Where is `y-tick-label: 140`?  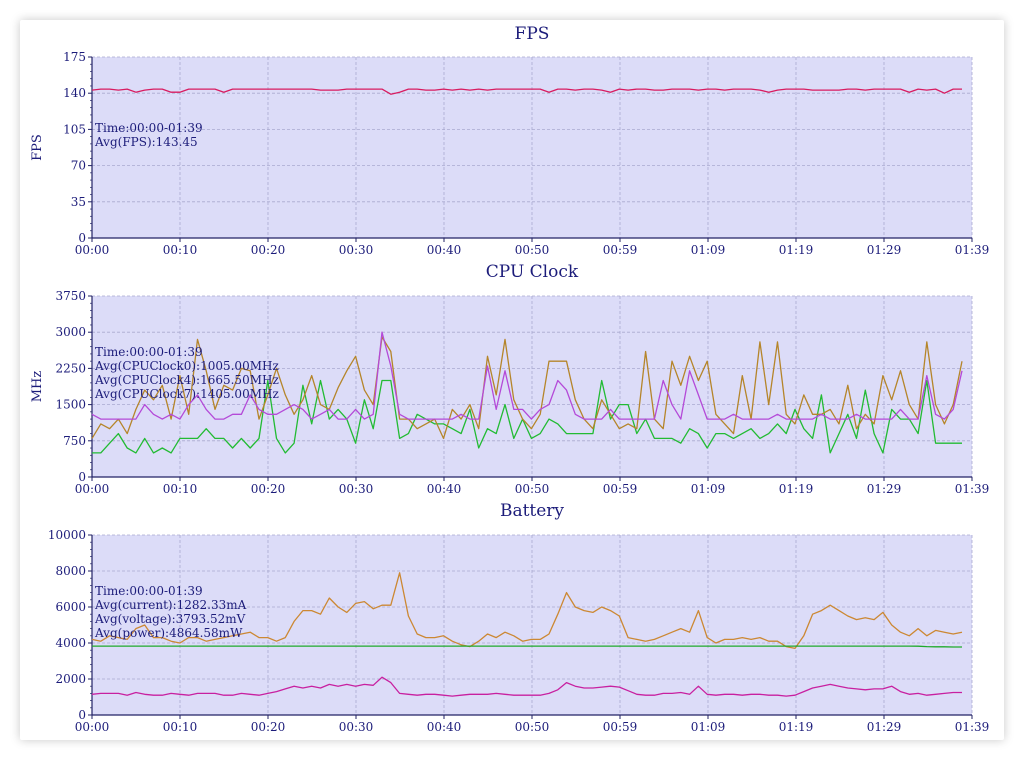 y-tick-label: 140 is located at coordinates (74, 93).